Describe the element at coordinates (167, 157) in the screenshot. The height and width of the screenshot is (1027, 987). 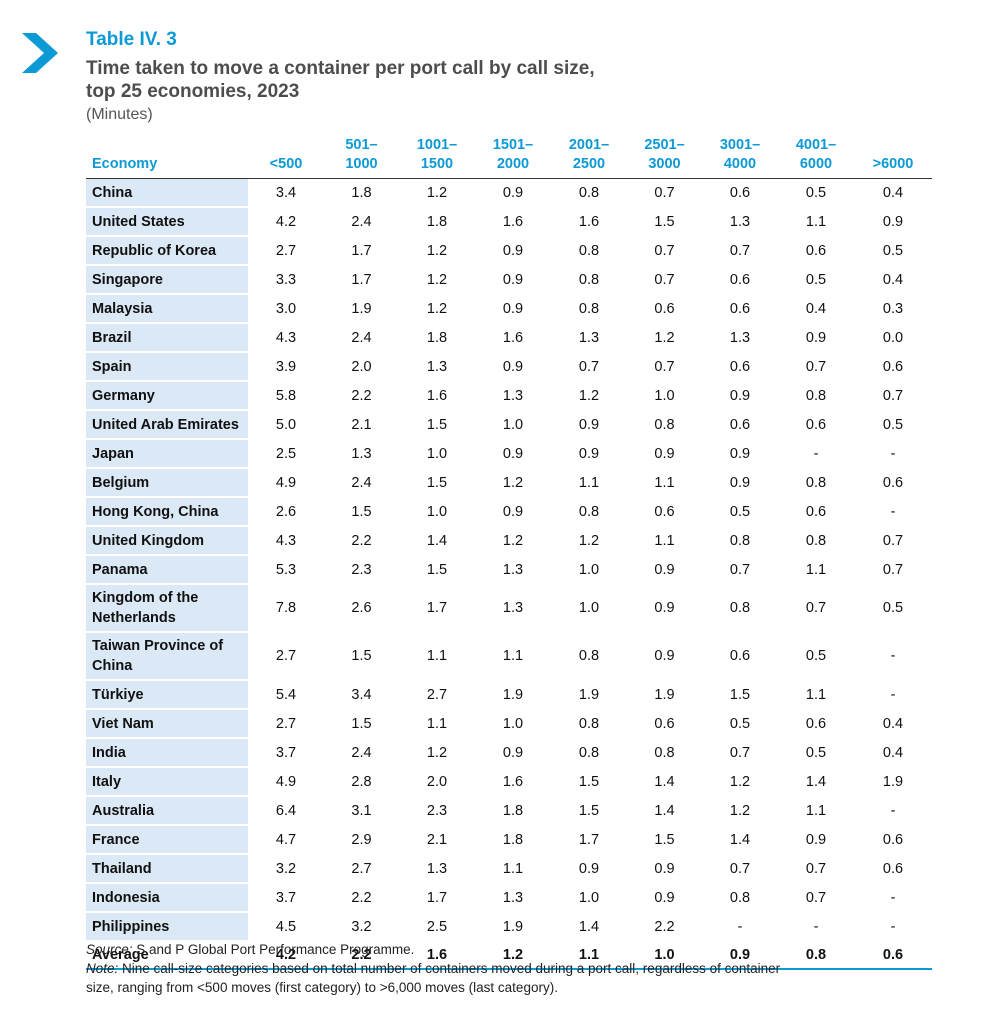
I see `column-header-economy: Economy` at that location.